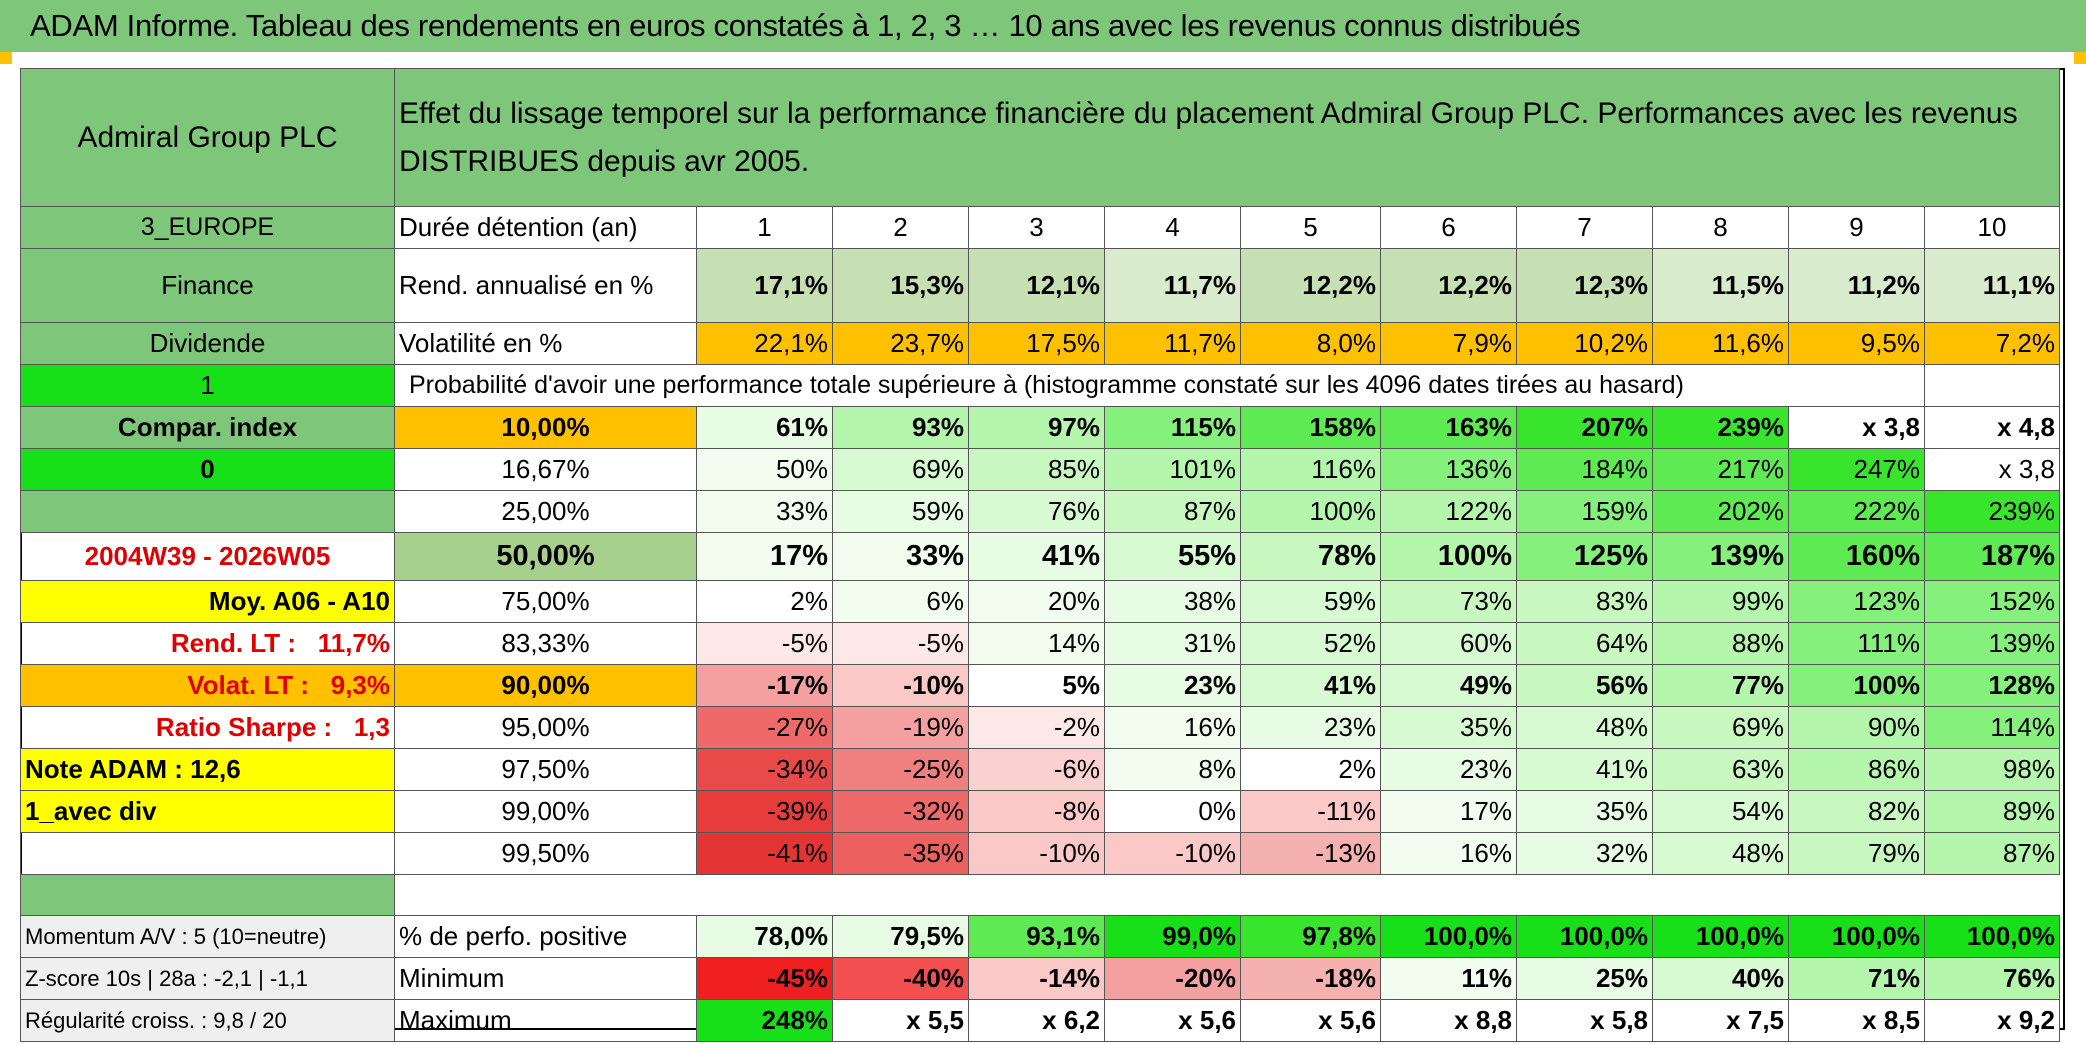 The width and height of the screenshot is (2086, 1044). What do you see at coordinates (1310, 1020) in the screenshot?
I see `maximum-value: x 5,6` at bounding box center [1310, 1020].